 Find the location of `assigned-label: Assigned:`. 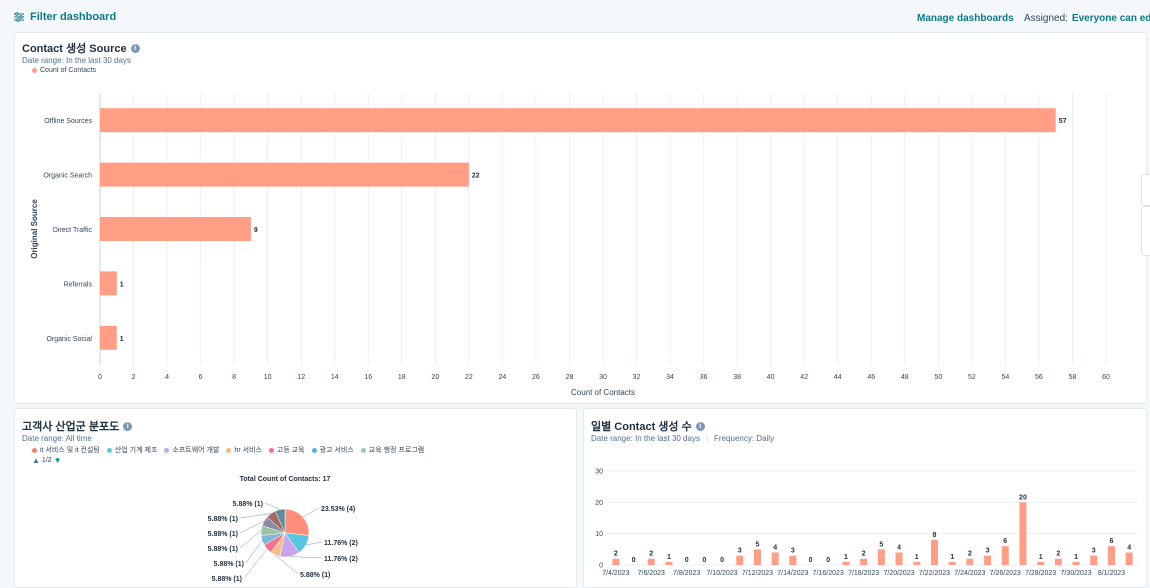

assigned-label: Assigned: is located at coordinates (1046, 18).